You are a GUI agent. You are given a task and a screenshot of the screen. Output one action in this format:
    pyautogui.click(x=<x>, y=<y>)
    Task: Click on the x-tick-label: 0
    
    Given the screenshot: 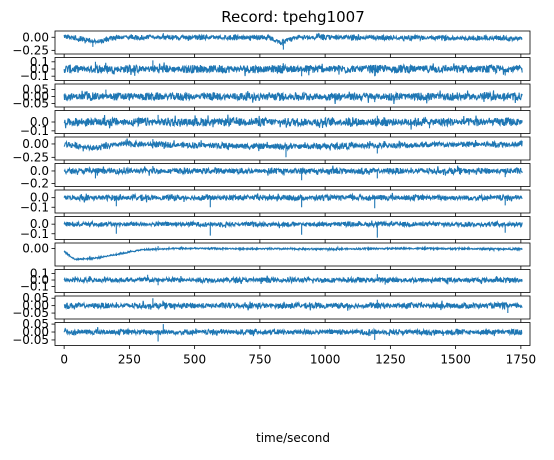 What is the action you would take?
    pyautogui.click(x=64, y=360)
    